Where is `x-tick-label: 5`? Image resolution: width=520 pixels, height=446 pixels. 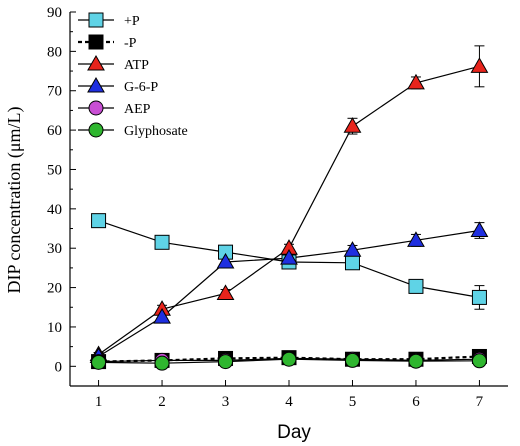
x-tick-label: 5 is located at coordinates (353, 402).